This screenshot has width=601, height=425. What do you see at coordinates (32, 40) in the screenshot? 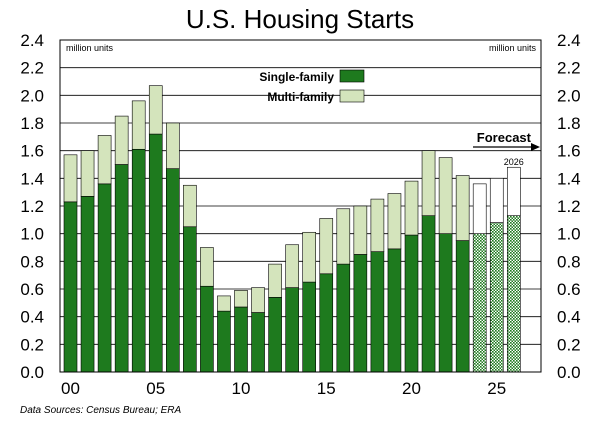
I see `y-tick-label-left: 2.4` at bounding box center [32, 40].